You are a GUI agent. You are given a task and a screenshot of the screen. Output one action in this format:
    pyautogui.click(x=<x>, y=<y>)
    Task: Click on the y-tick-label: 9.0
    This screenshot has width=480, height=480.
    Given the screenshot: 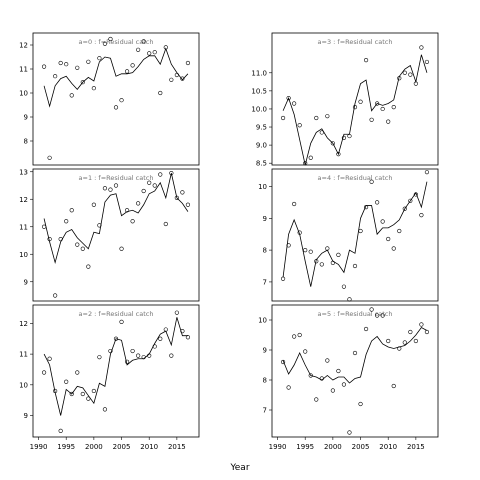 What is the action you would take?
    pyautogui.click(x=261, y=146)
    